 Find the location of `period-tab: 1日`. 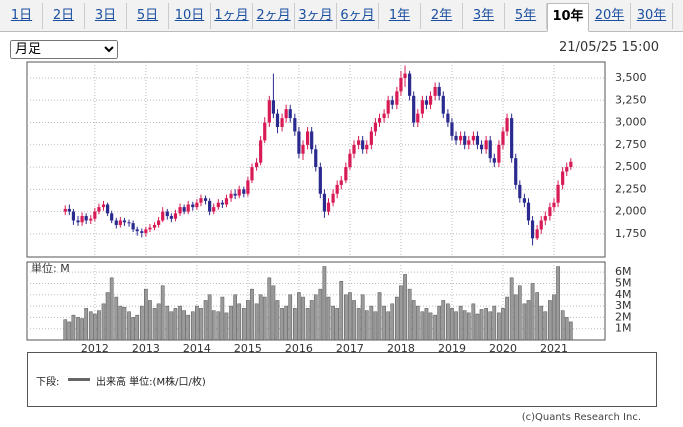

period-tab: 1日 is located at coordinates (22, 16).